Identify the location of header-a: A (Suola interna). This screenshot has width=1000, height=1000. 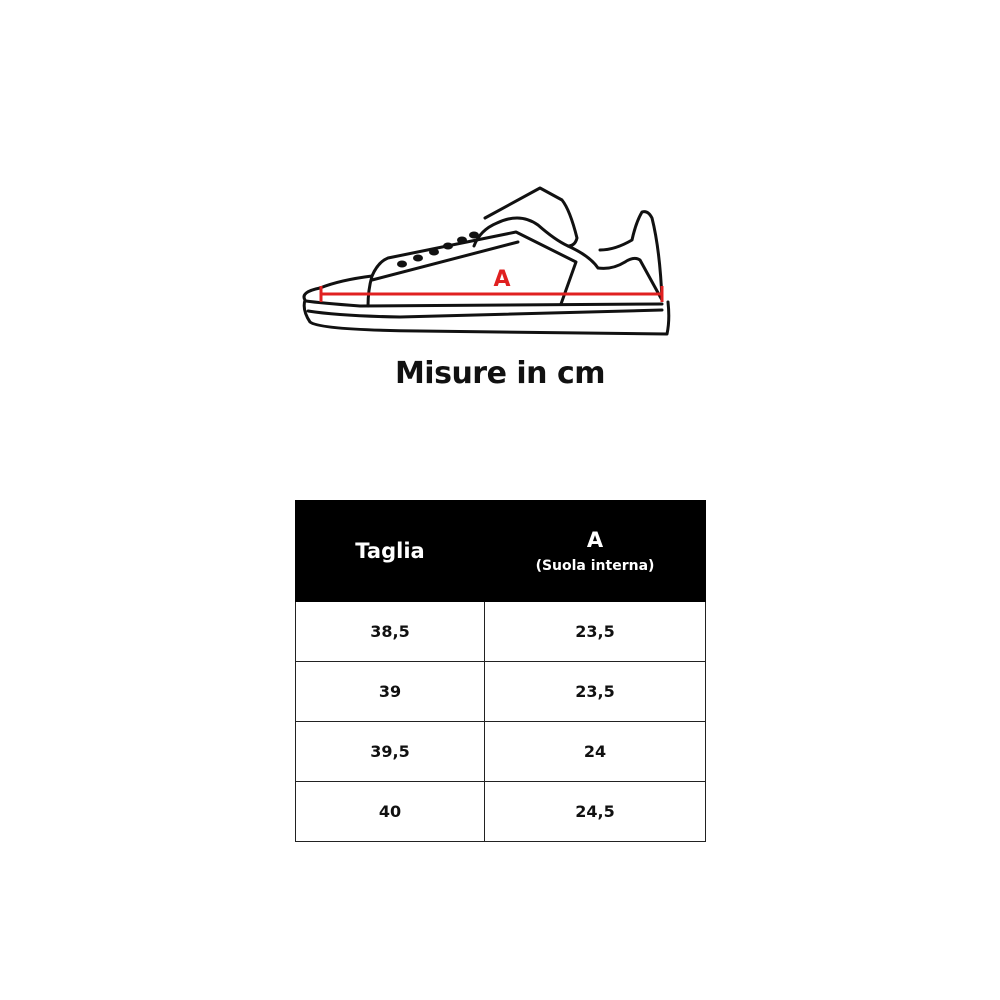
(595, 551).